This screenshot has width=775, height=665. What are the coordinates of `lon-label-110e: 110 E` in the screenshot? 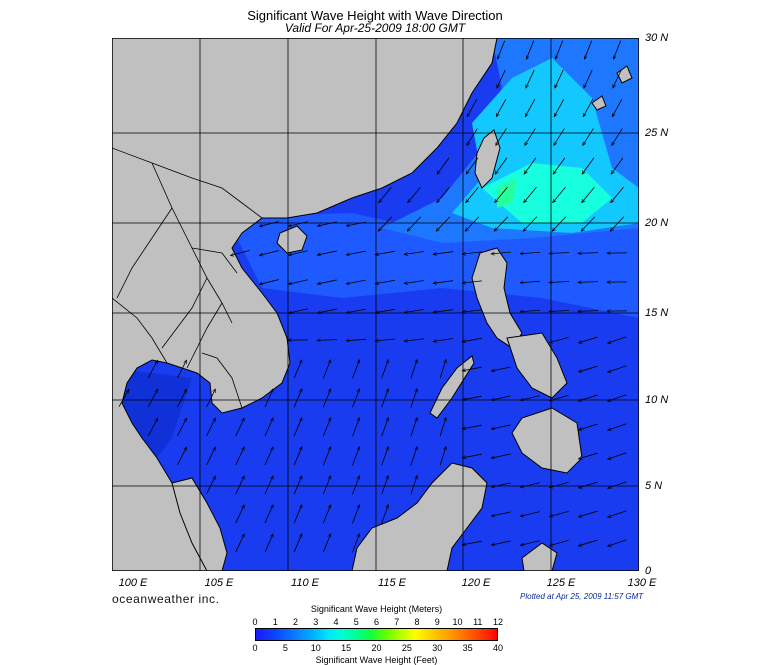 It's located at (305, 583).